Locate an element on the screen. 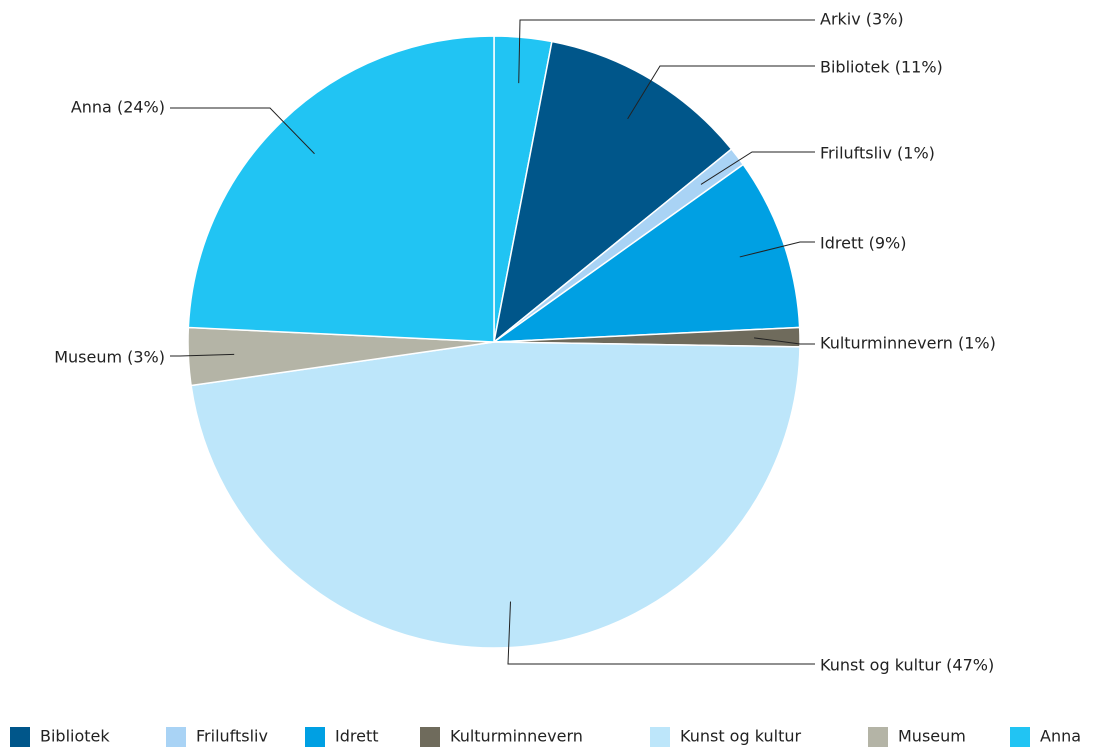  legend-label: Bibliotek is located at coordinates (75, 736).